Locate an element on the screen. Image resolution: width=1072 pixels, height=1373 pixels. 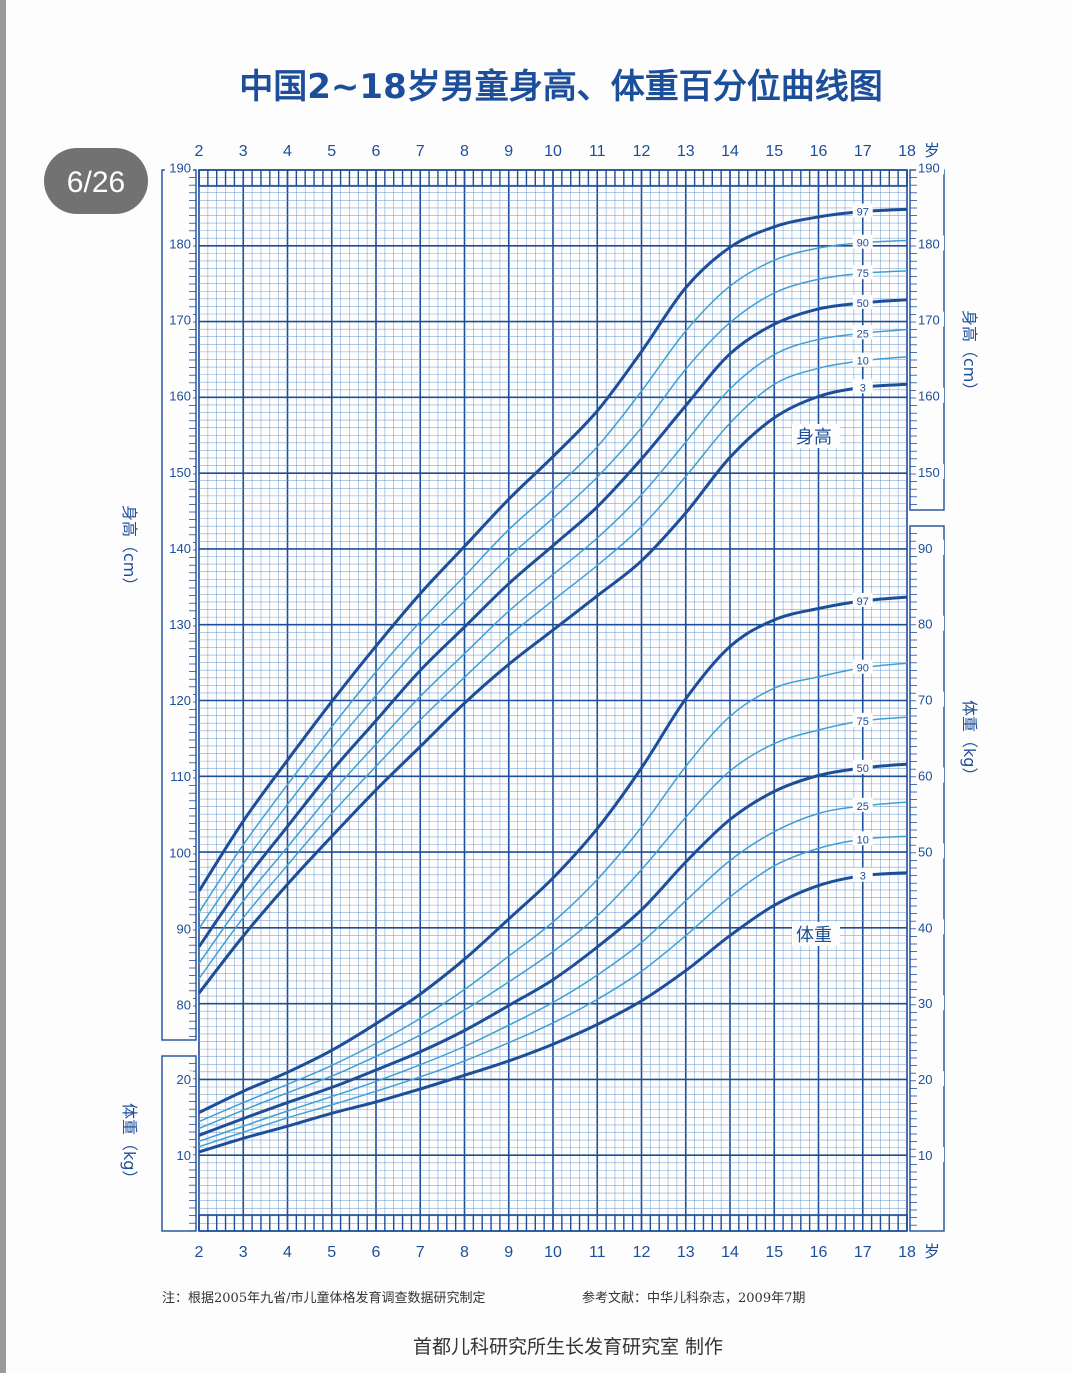
left-height-tick: 160 is located at coordinates (180, 396).